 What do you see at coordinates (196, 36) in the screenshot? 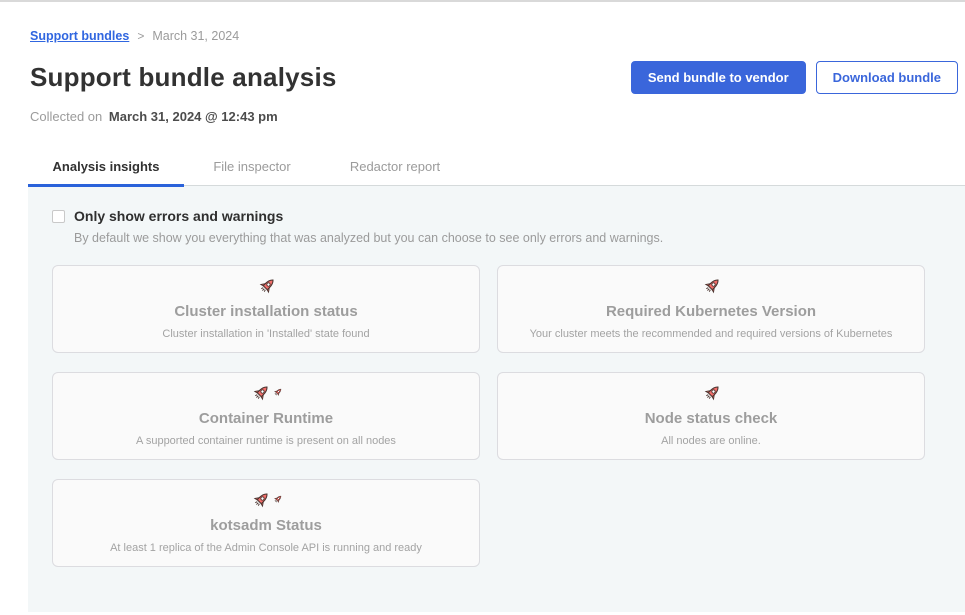
I see `breadcrumb-current: March 31, 2024` at bounding box center [196, 36].